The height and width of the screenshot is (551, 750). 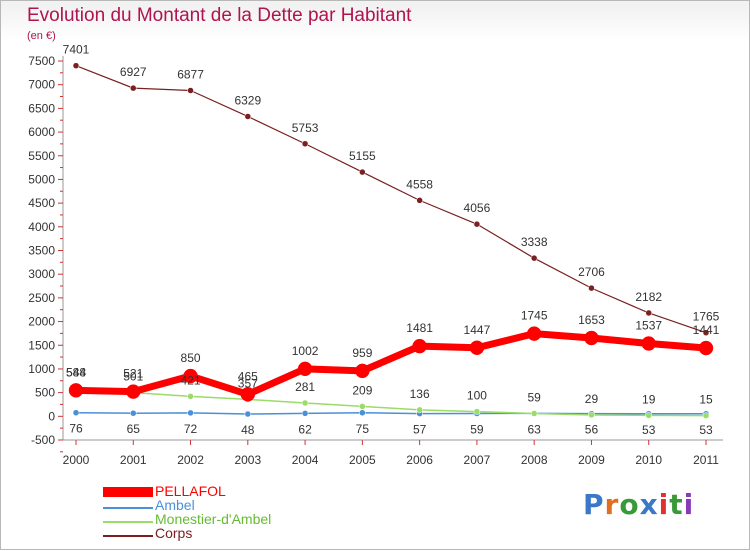 What do you see at coordinates (362, 460) in the screenshot?
I see `x-tick-label: 2005` at bounding box center [362, 460].